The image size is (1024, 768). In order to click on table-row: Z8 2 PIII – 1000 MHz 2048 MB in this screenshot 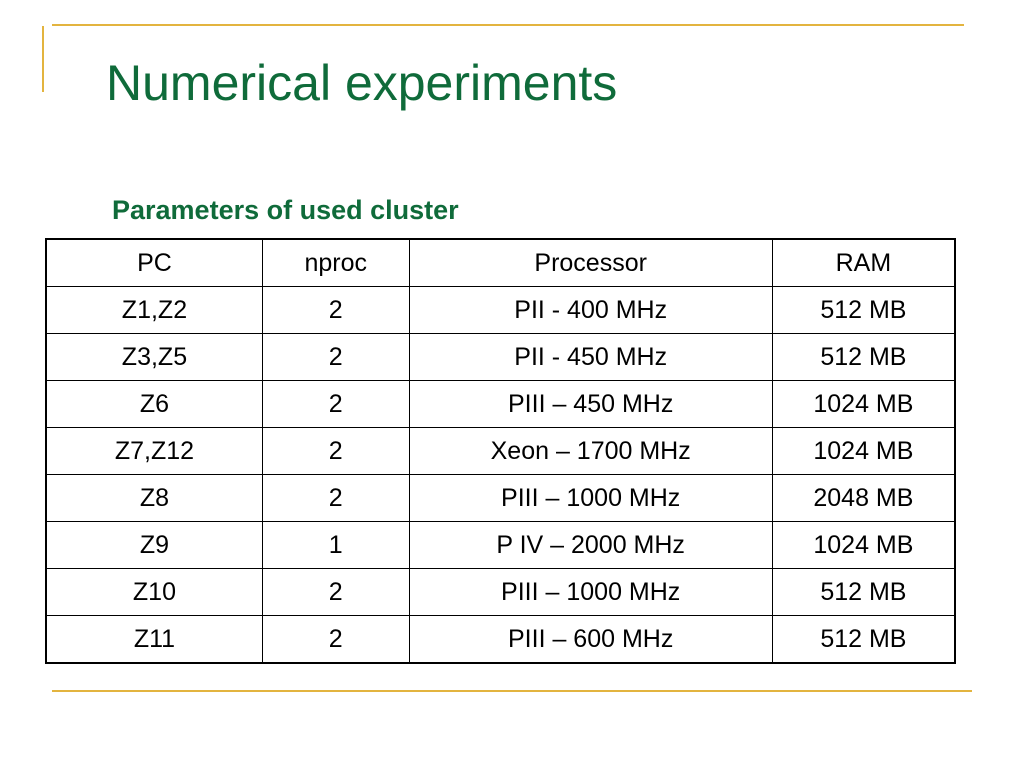, I will do `click(500, 498)`.